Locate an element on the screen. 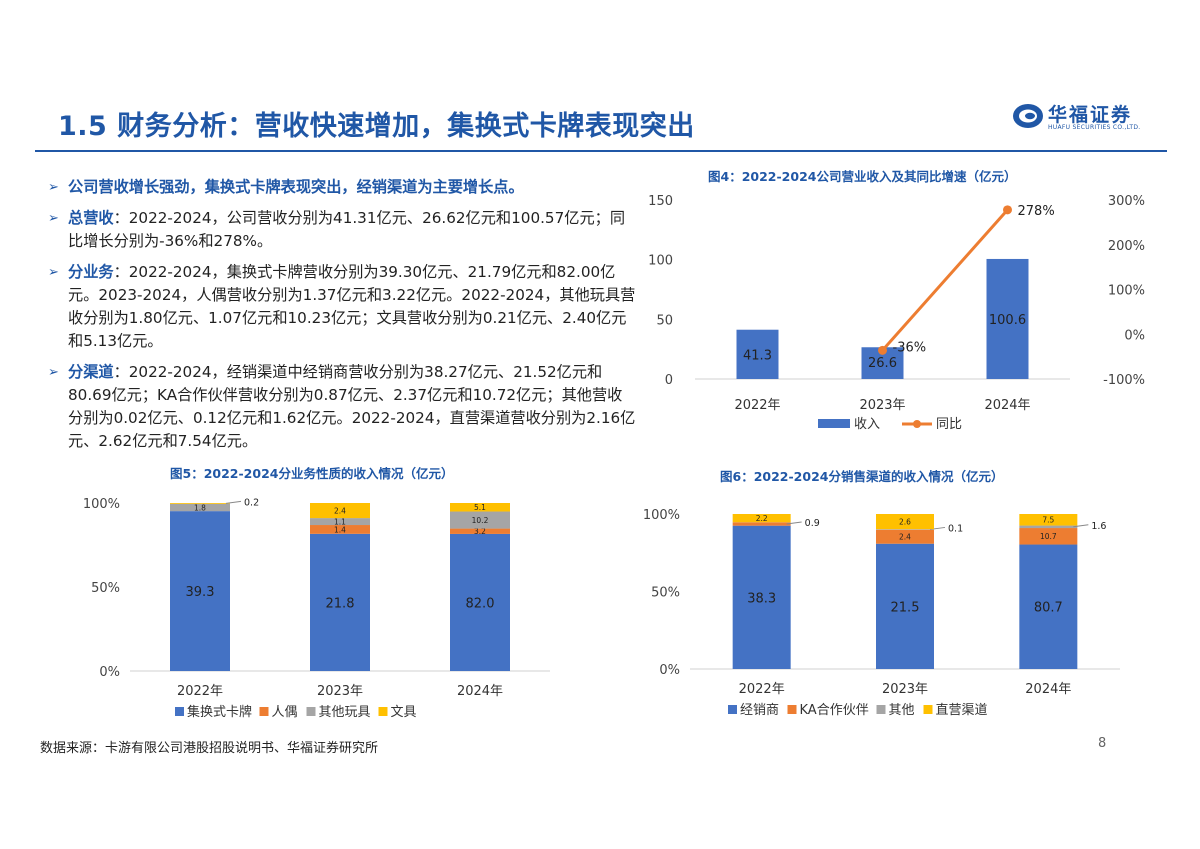 The height and width of the screenshot is (849, 1200). legend-label: 集换式卡牌 is located at coordinates (219, 712).